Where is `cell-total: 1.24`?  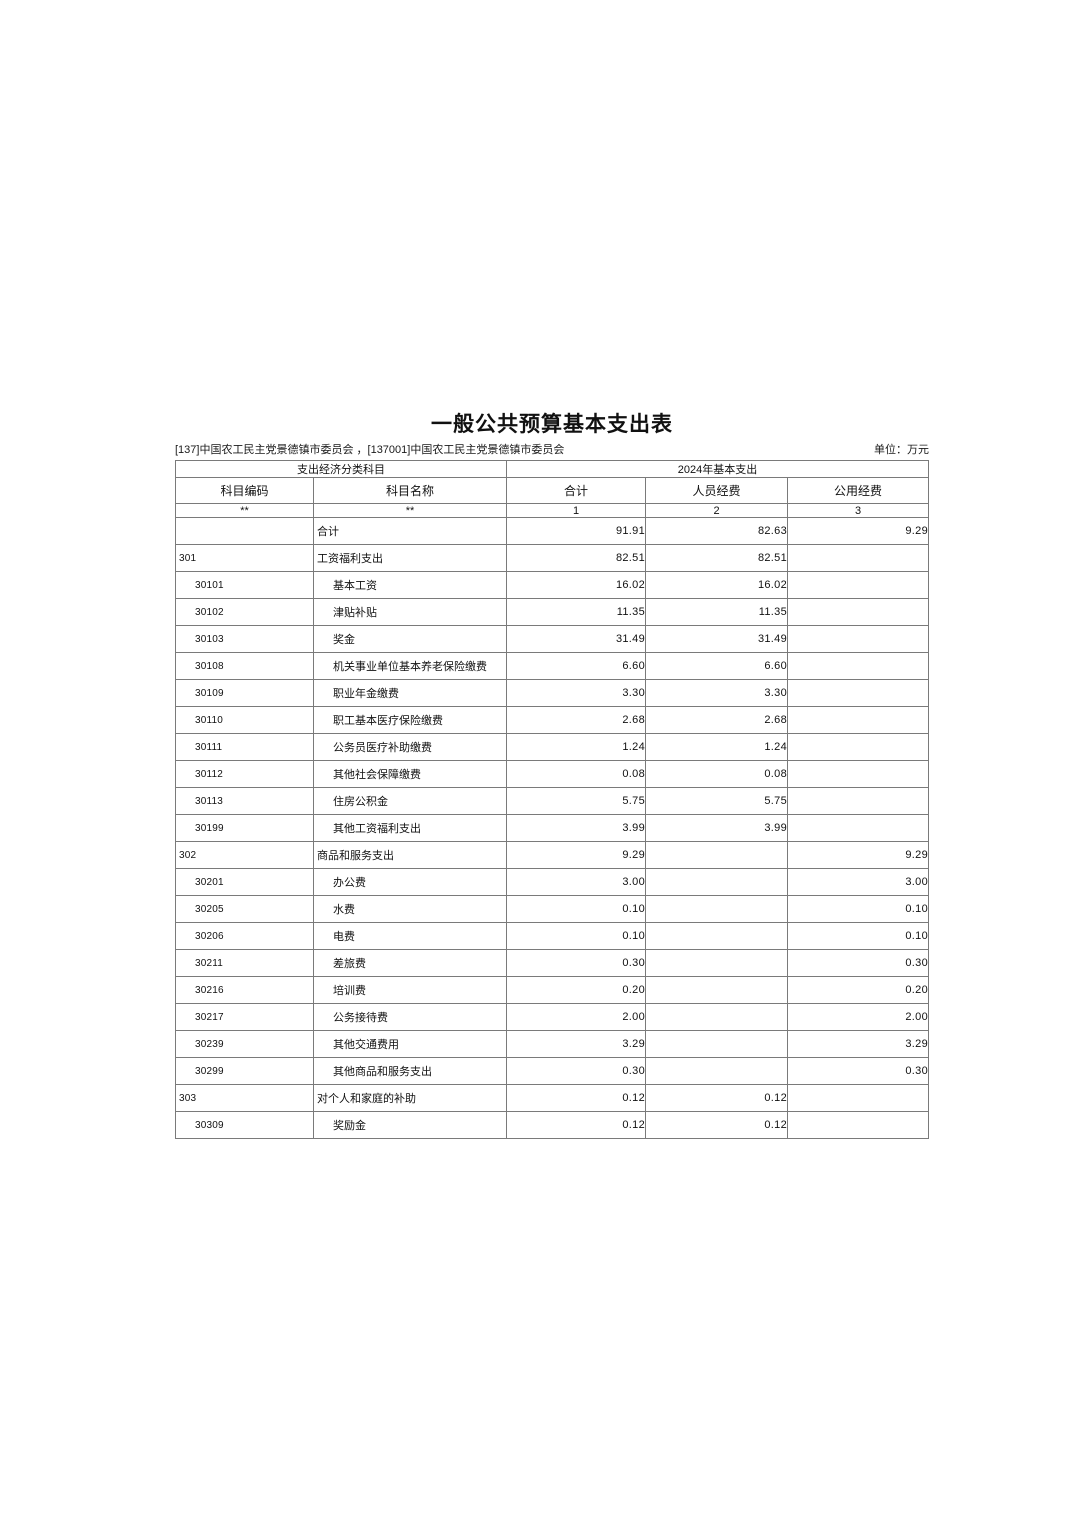
cell-total: 1.24 is located at coordinates (576, 747).